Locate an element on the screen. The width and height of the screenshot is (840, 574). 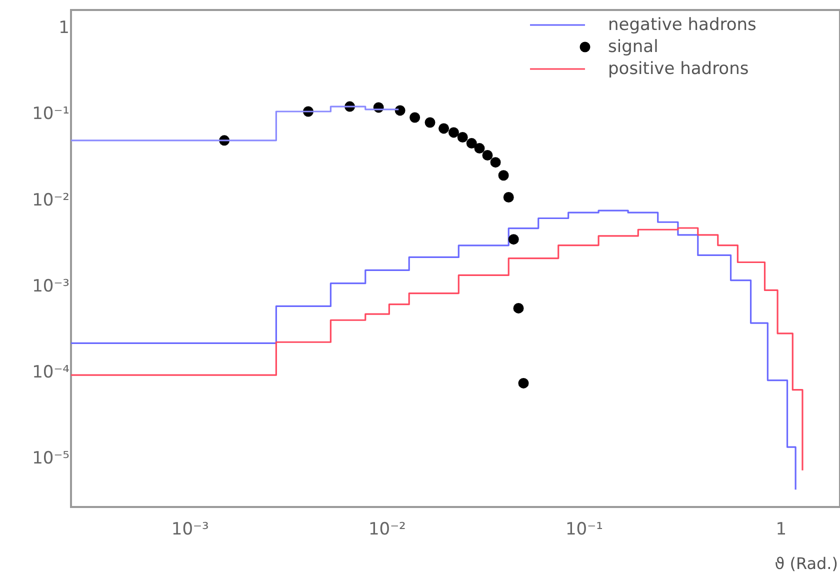
legend-label: positive hadrons is located at coordinates (678, 69).